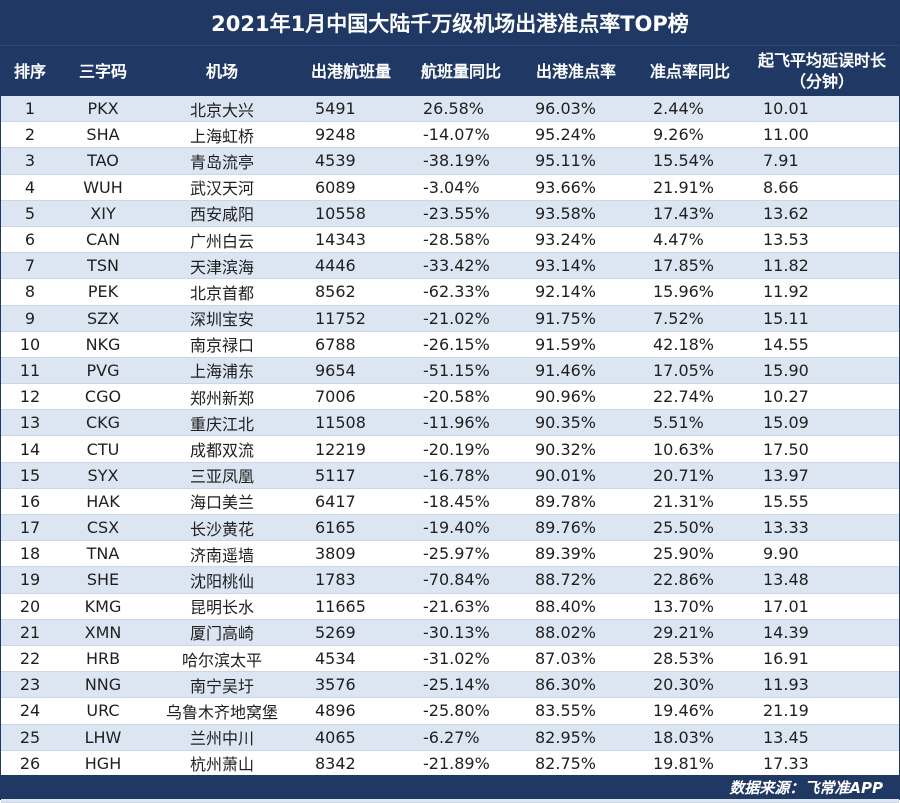 Image resolution: width=900 pixels, height=803 pixels. What do you see at coordinates (103, 70) in the screenshot?
I see `column-header-code: 三字码` at bounding box center [103, 70].